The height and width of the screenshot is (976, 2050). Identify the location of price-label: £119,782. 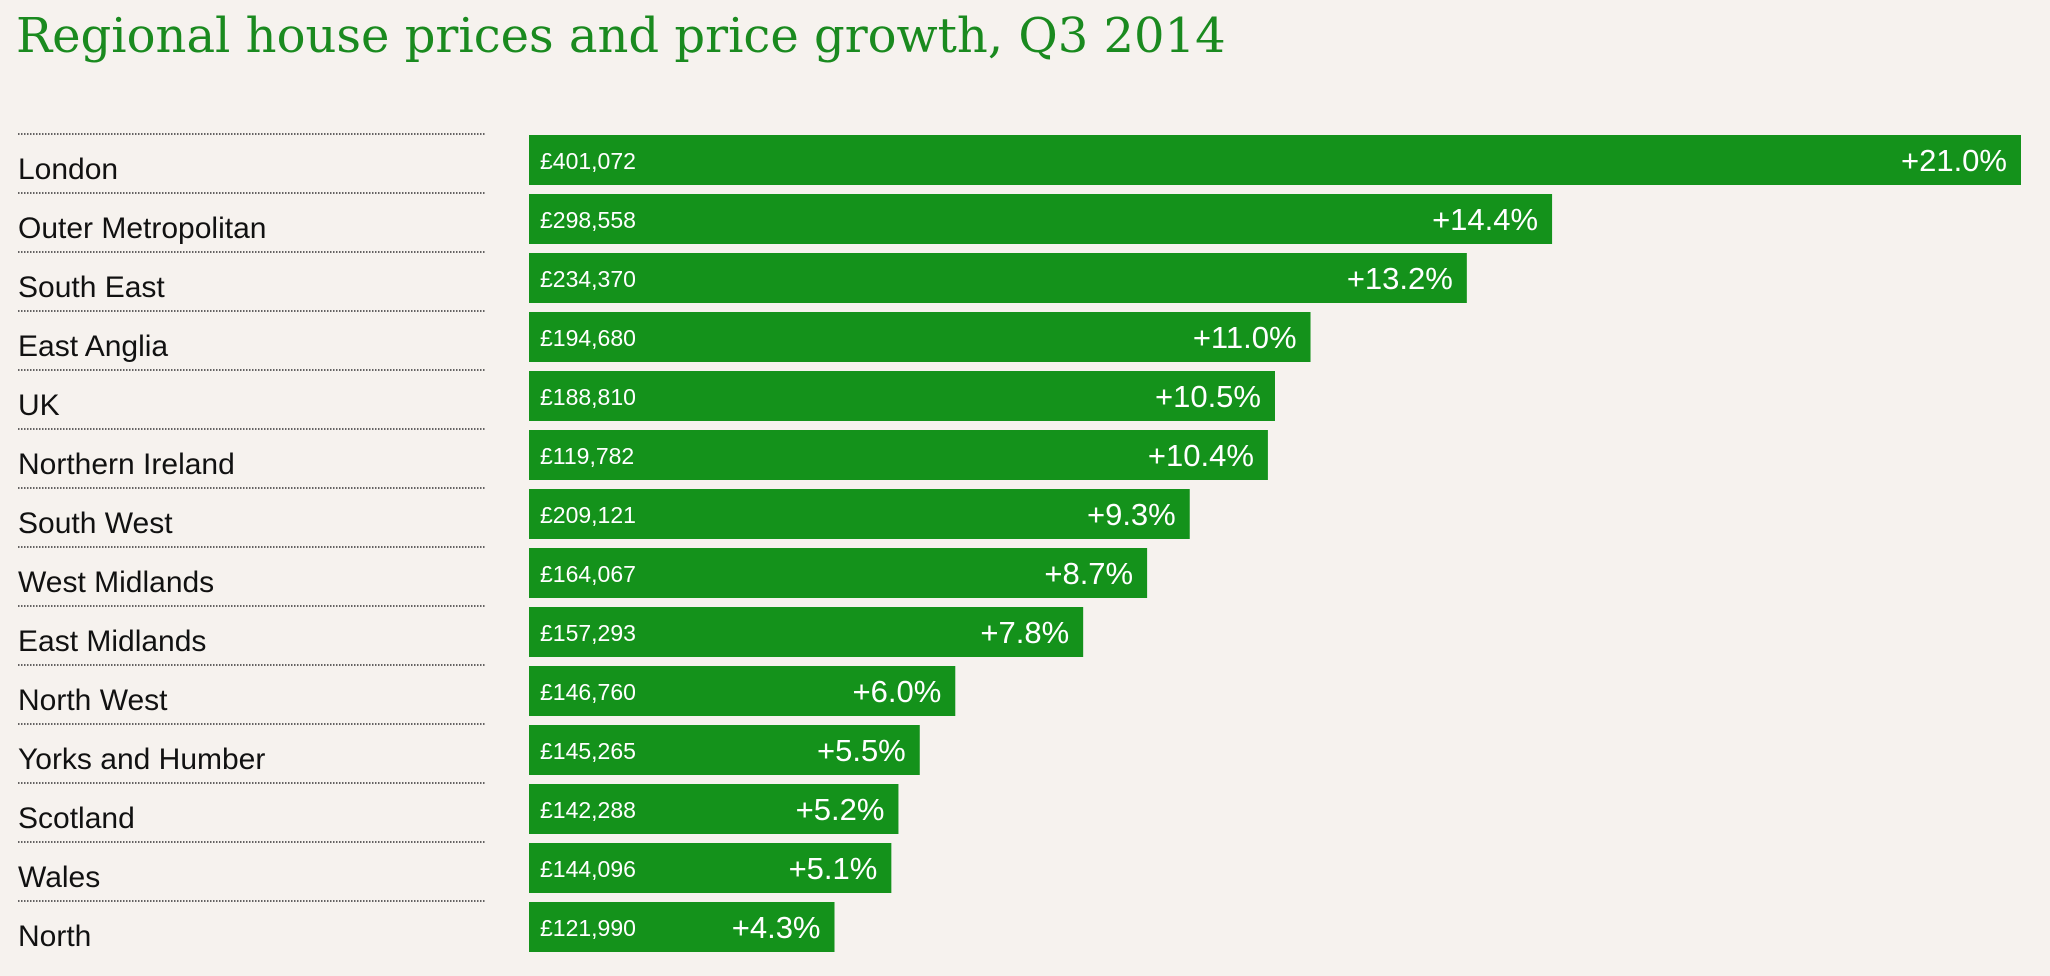
(587, 456).